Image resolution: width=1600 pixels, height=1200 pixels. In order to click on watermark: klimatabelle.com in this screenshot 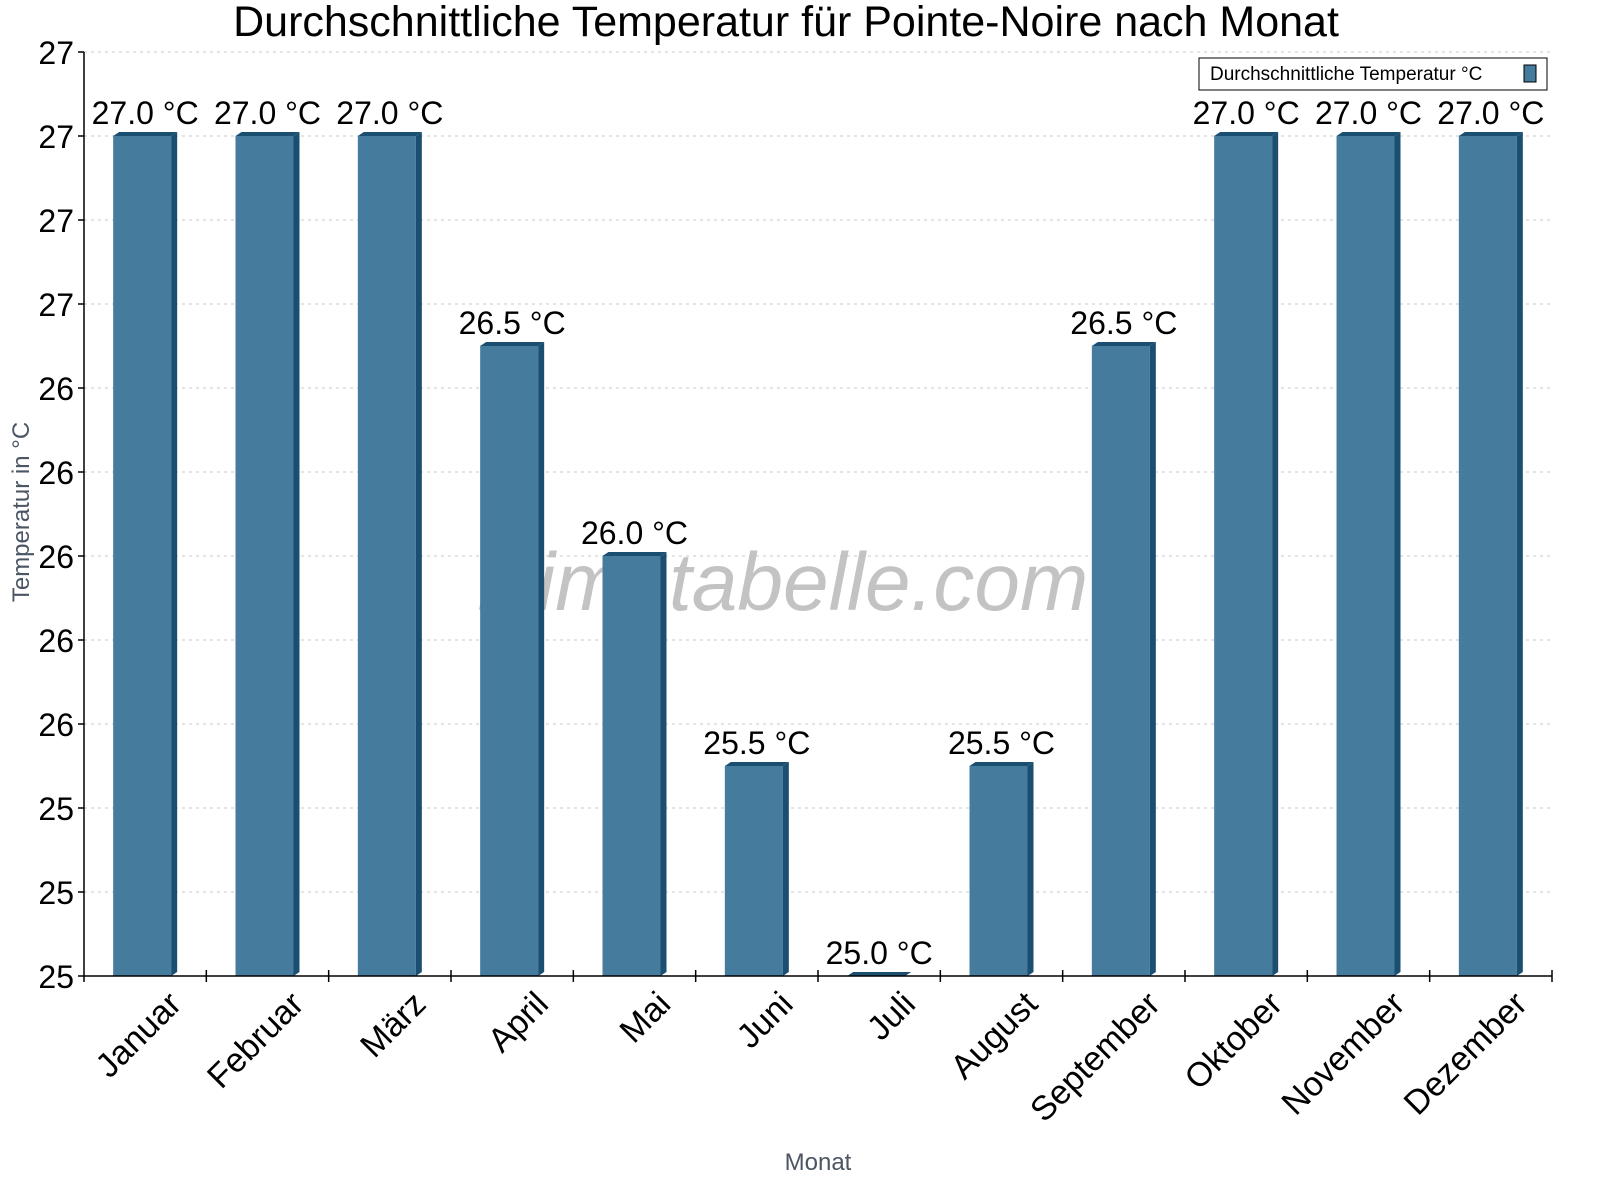, I will do `click(783, 582)`.